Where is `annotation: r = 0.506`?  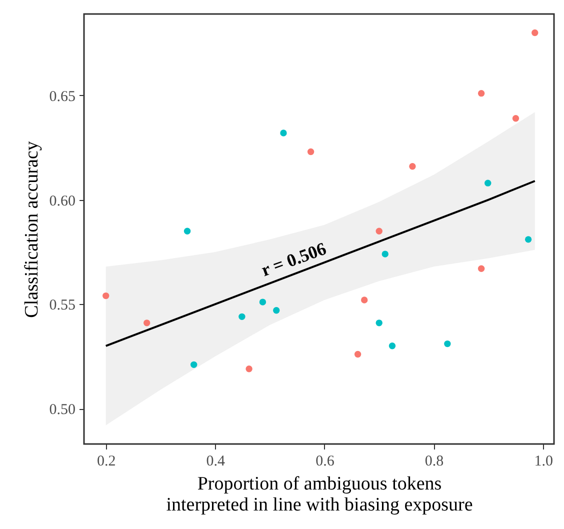
annotation: r = 0.506 is located at coordinates (293, 259).